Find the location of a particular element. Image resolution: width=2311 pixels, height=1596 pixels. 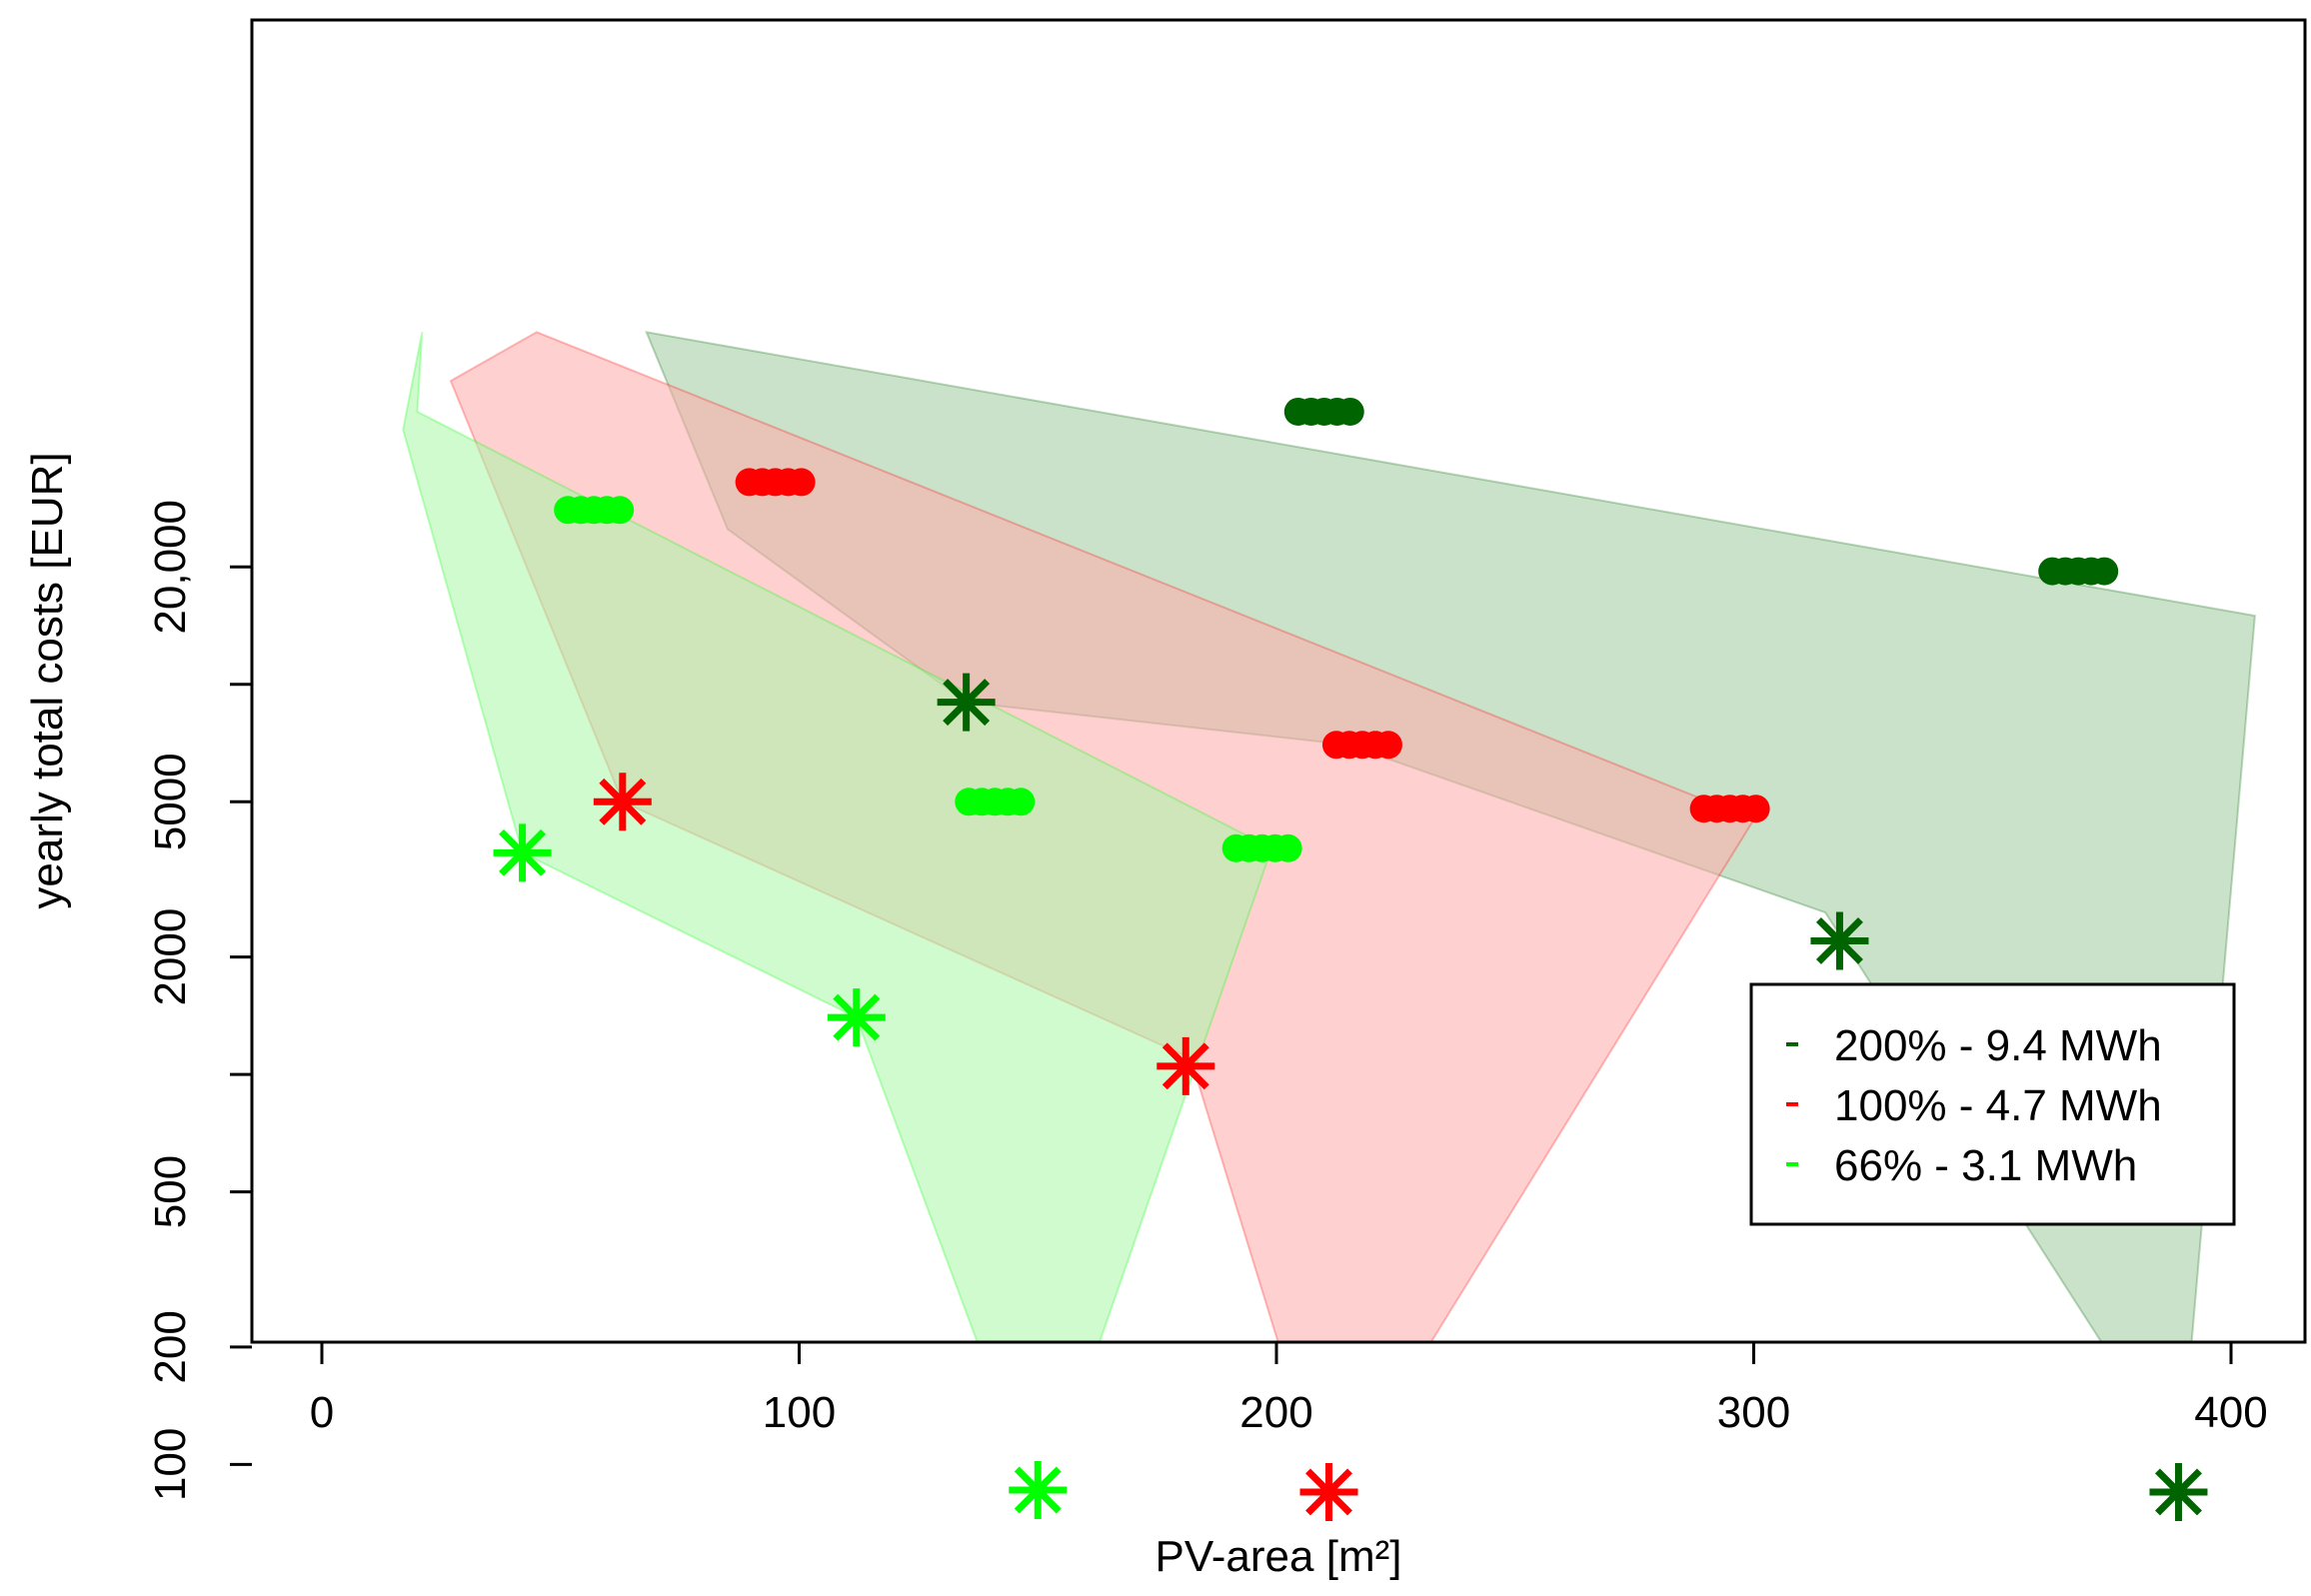

legend-label-2: 66% - 3.1 MWh is located at coordinates (1985, 1165).